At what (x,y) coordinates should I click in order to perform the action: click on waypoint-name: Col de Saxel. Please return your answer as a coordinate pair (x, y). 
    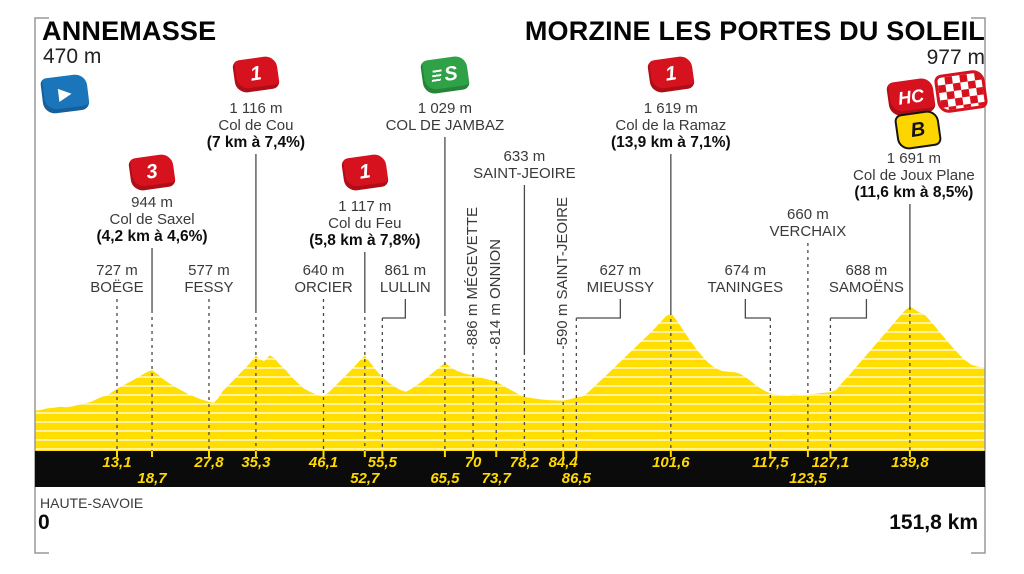
    Looking at the image, I should click on (152, 219).